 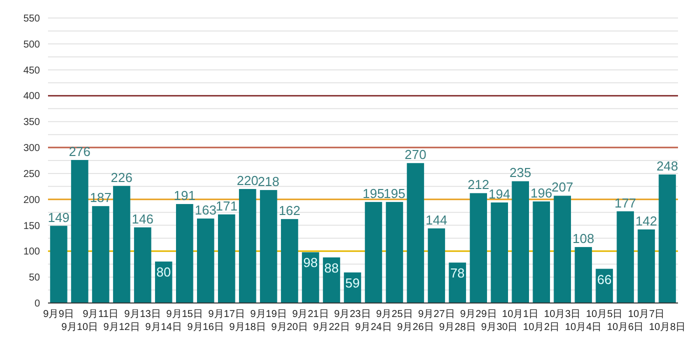 I want to click on y-tick-label: 550, so click(x=31, y=19).